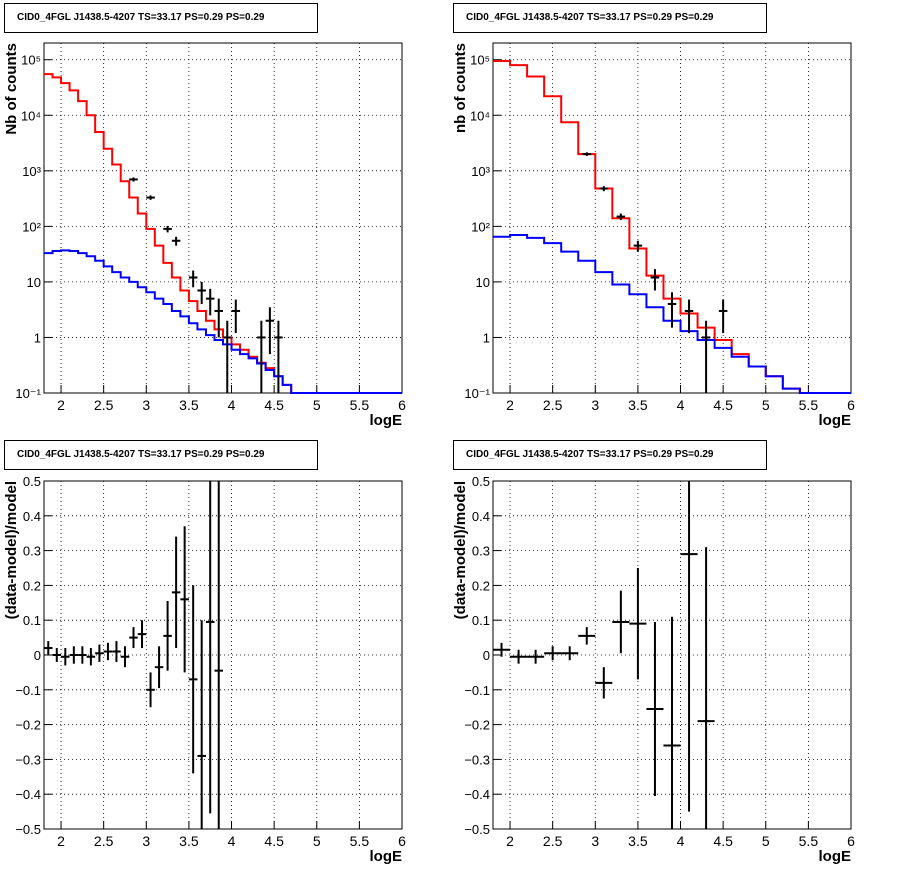 The height and width of the screenshot is (875, 898). I want to click on y-axis-label: Nb of counts, so click(11, 89).